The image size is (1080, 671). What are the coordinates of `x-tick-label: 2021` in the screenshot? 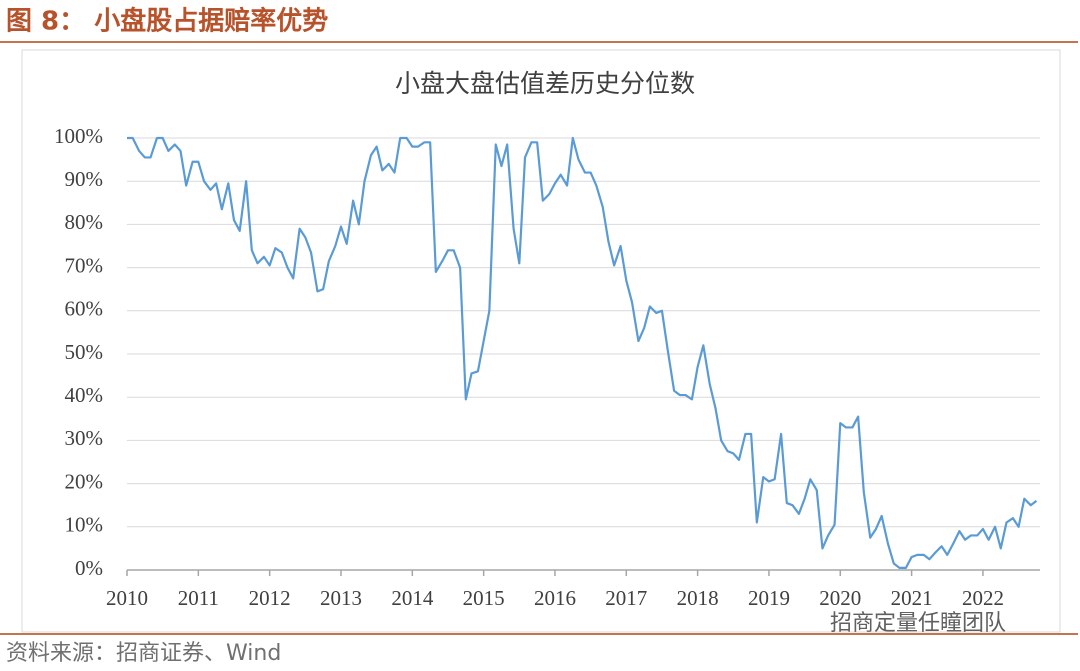 It's located at (912, 598).